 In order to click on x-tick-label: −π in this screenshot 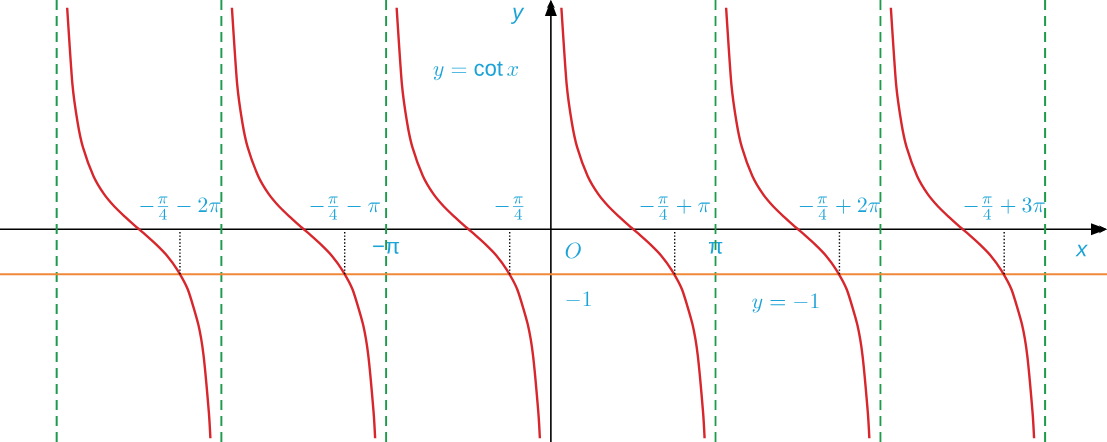, I will do `click(386, 247)`.